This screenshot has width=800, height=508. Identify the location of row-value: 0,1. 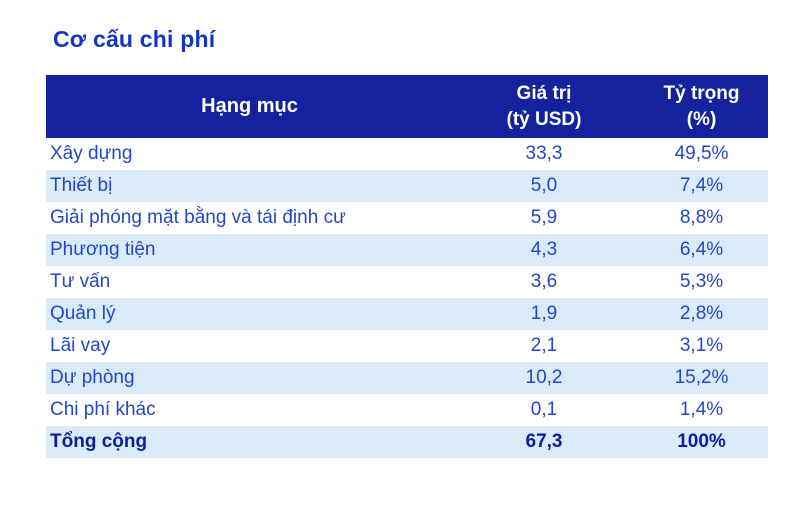
(544, 409).